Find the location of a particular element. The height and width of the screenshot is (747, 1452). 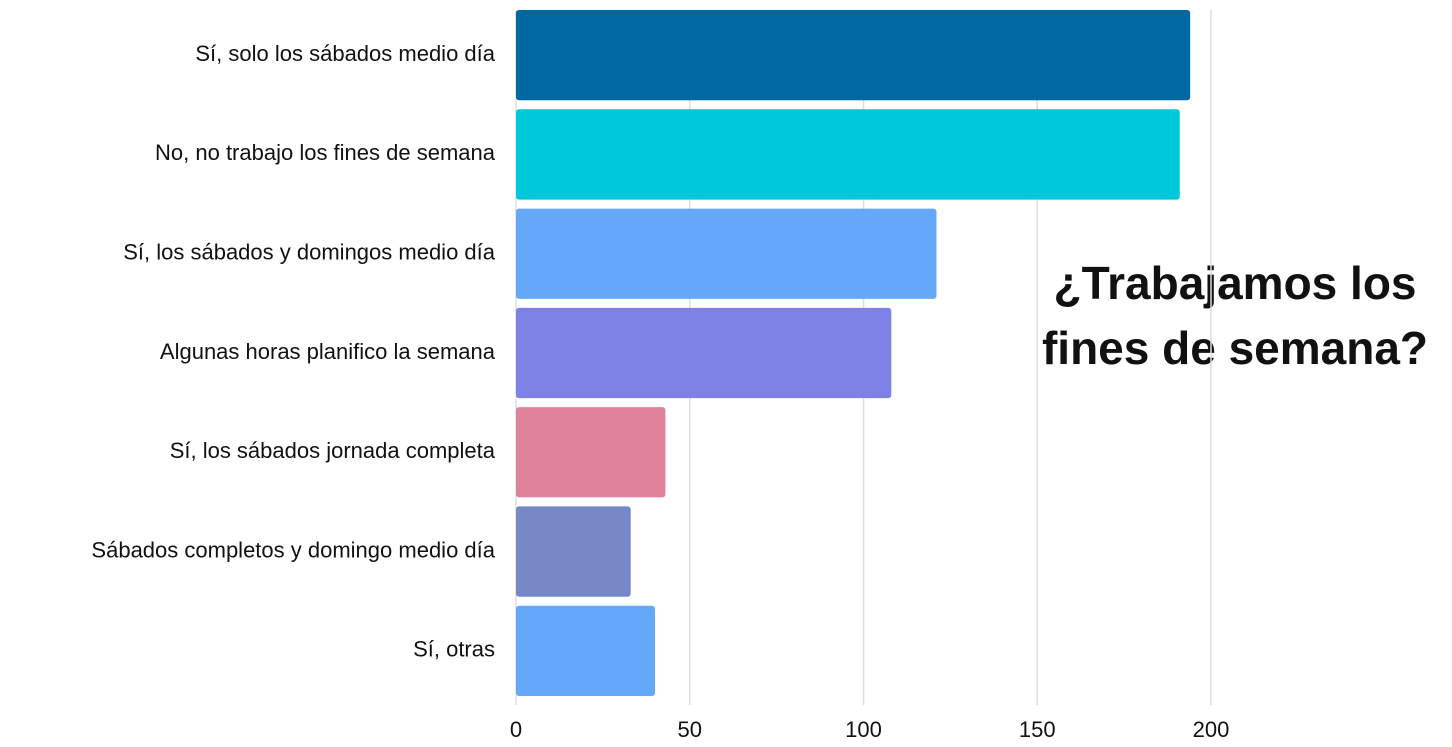

x-tick-label: 150 is located at coordinates (1037, 729).